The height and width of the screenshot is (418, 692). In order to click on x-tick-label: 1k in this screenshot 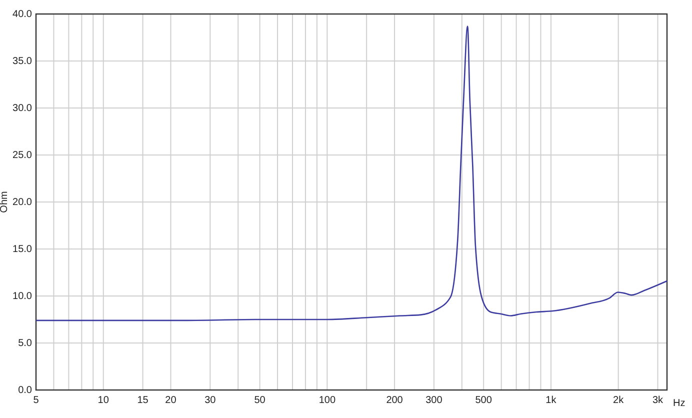, I will do `click(552, 400)`.